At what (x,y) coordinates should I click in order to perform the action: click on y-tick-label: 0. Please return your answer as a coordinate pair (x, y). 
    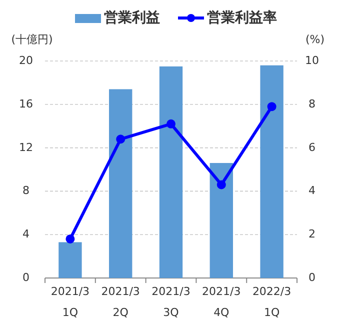
    Looking at the image, I should click on (26, 277).